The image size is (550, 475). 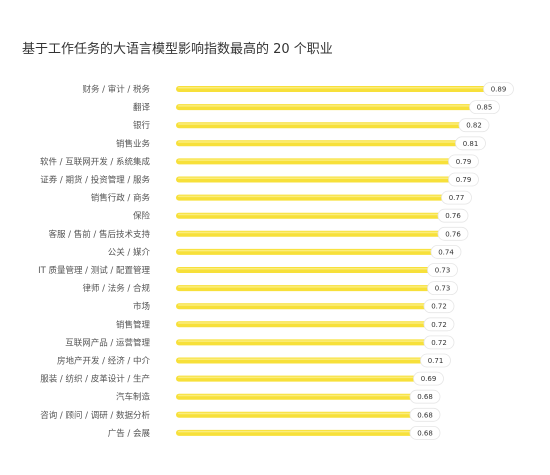 I want to click on value-label-14: 0.72, so click(x=439, y=343).